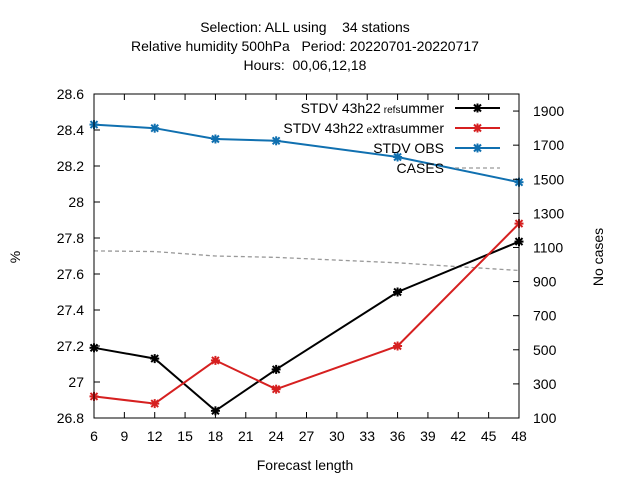  What do you see at coordinates (70, 274) in the screenshot?
I see `y-tick-label: 27.6` at bounding box center [70, 274].